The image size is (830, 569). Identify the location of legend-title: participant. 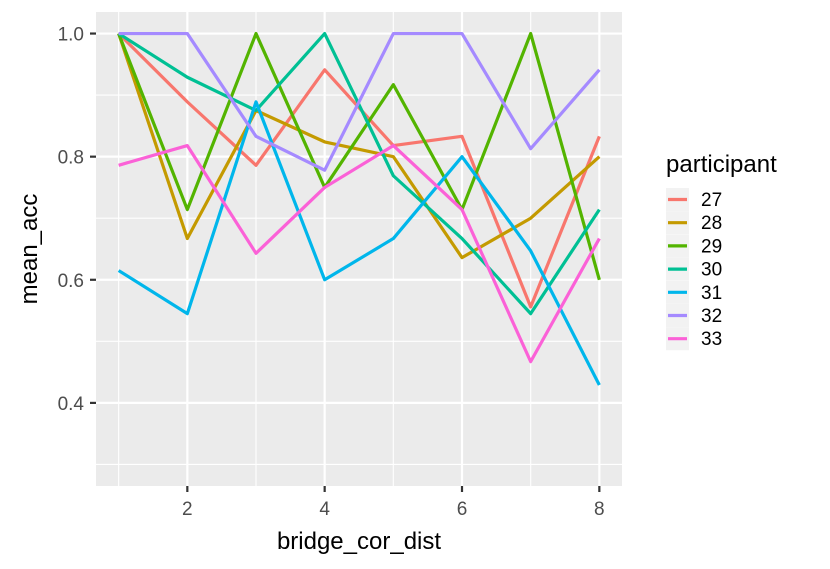
(721, 164).